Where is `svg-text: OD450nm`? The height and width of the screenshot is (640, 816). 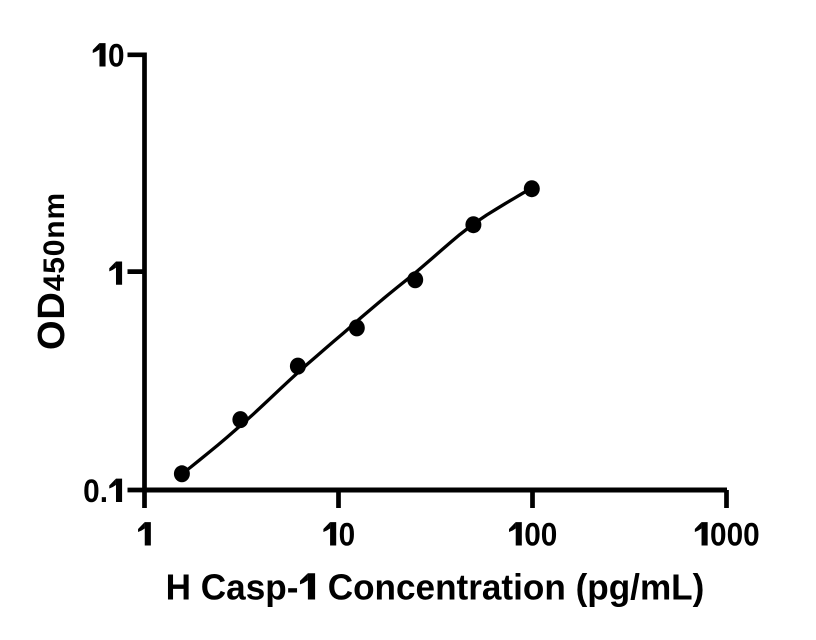 svg-text: OD450nm is located at coordinates (52, 271).